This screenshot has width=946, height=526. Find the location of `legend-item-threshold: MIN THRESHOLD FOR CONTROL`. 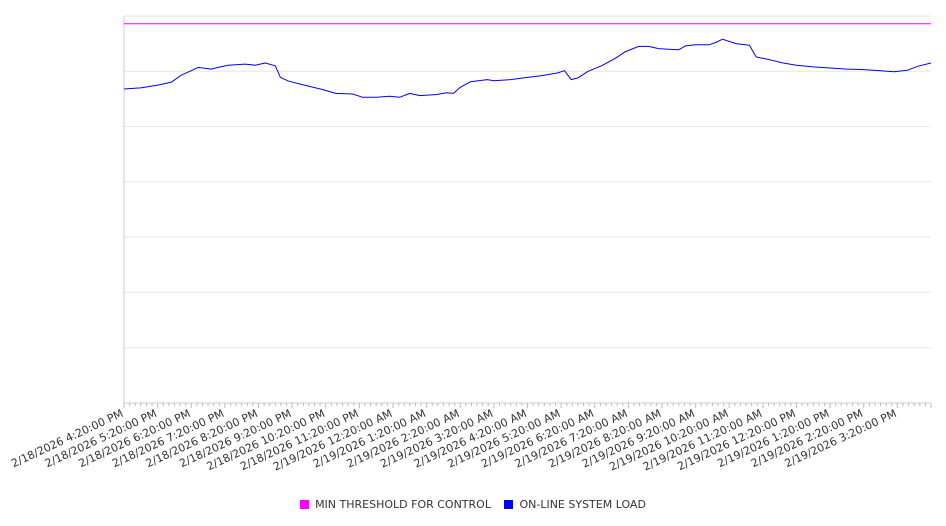

legend-item-threshold: MIN THRESHOLD FOR CONTROL is located at coordinates (395, 504).